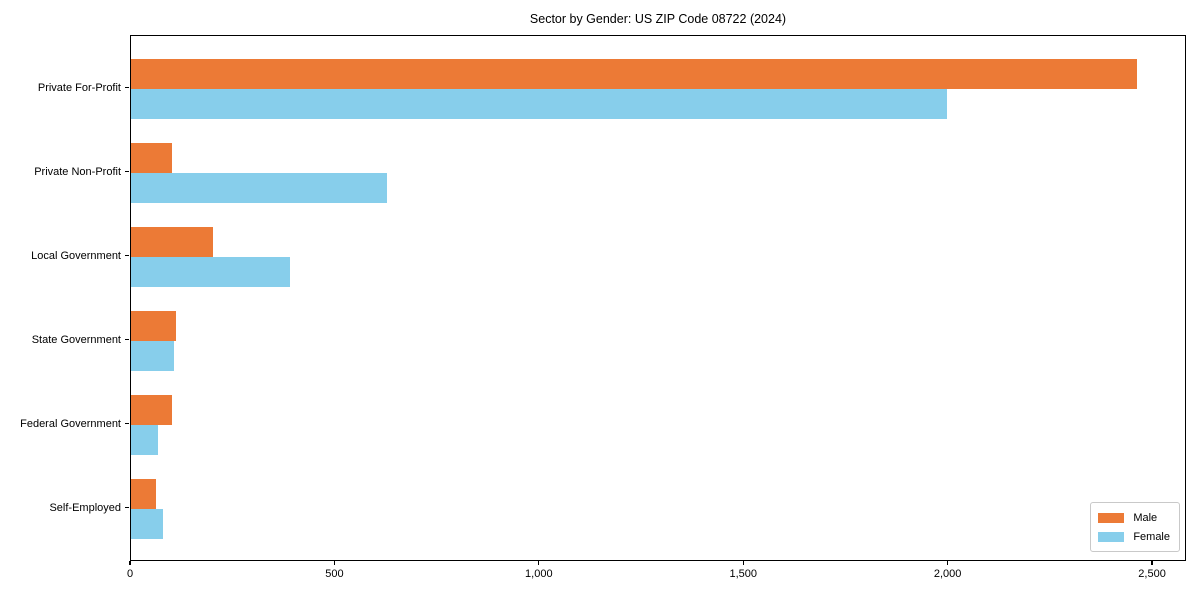 Image resolution: width=1200 pixels, height=600 pixels. I want to click on x-tick-label-1500: 1,500, so click(743, 574).